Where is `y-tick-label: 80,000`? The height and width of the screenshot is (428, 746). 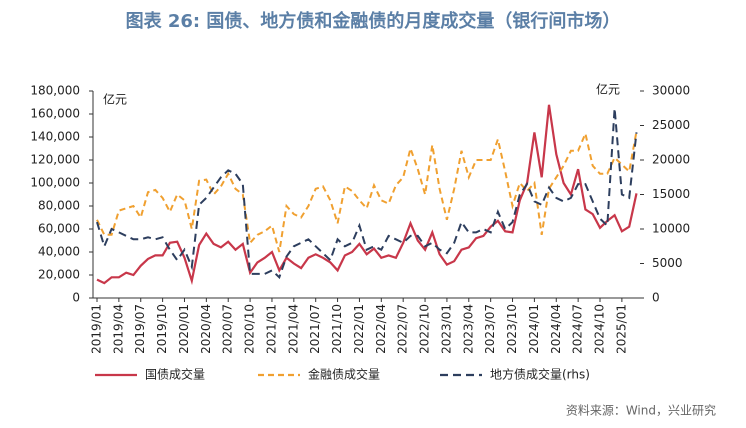
y-tick-label: 80,000 is located at coordinates (59, 206).